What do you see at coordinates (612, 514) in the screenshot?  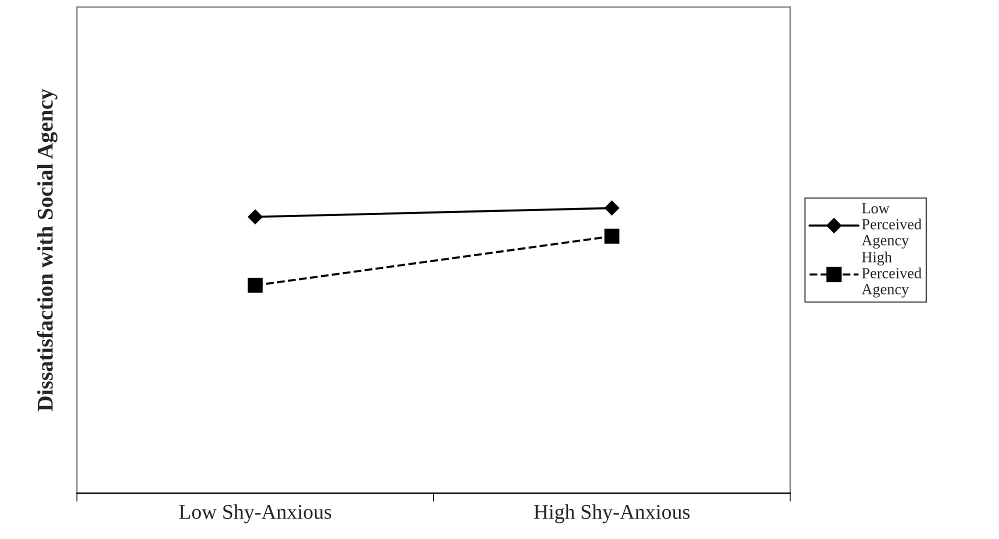 I see `x-tick-label: High Shy-Anxious` at bounding box center [612, 514].